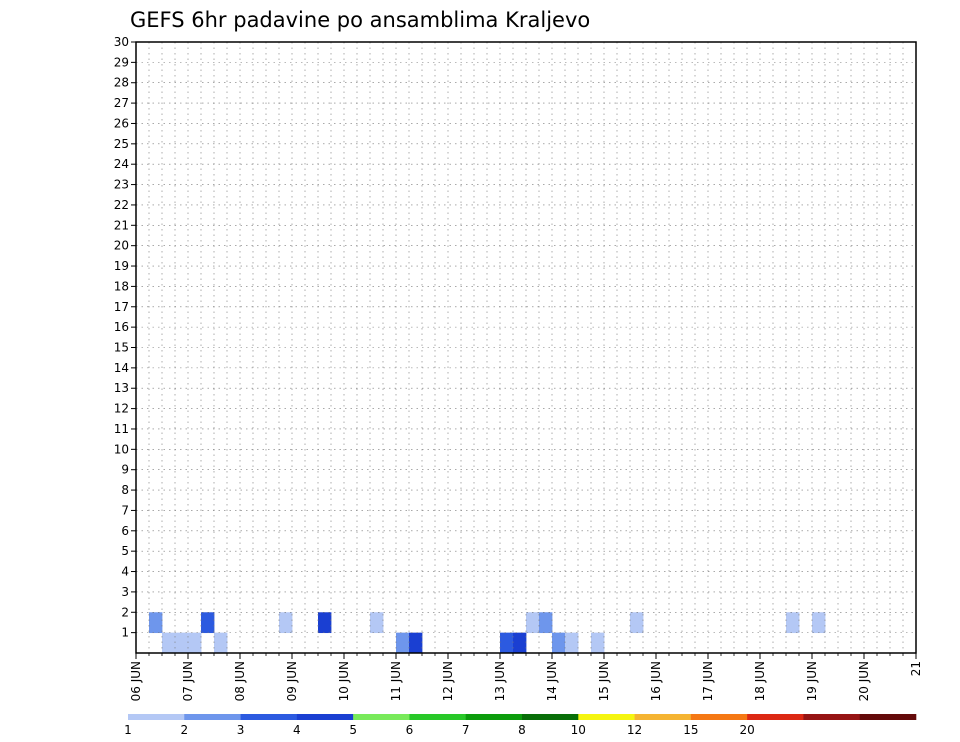 The width and height of the screenshot is (960, 742). Describe the element at coordinates (125, 592) in the screenshot. I see `y-tick-label: 3` at that location.